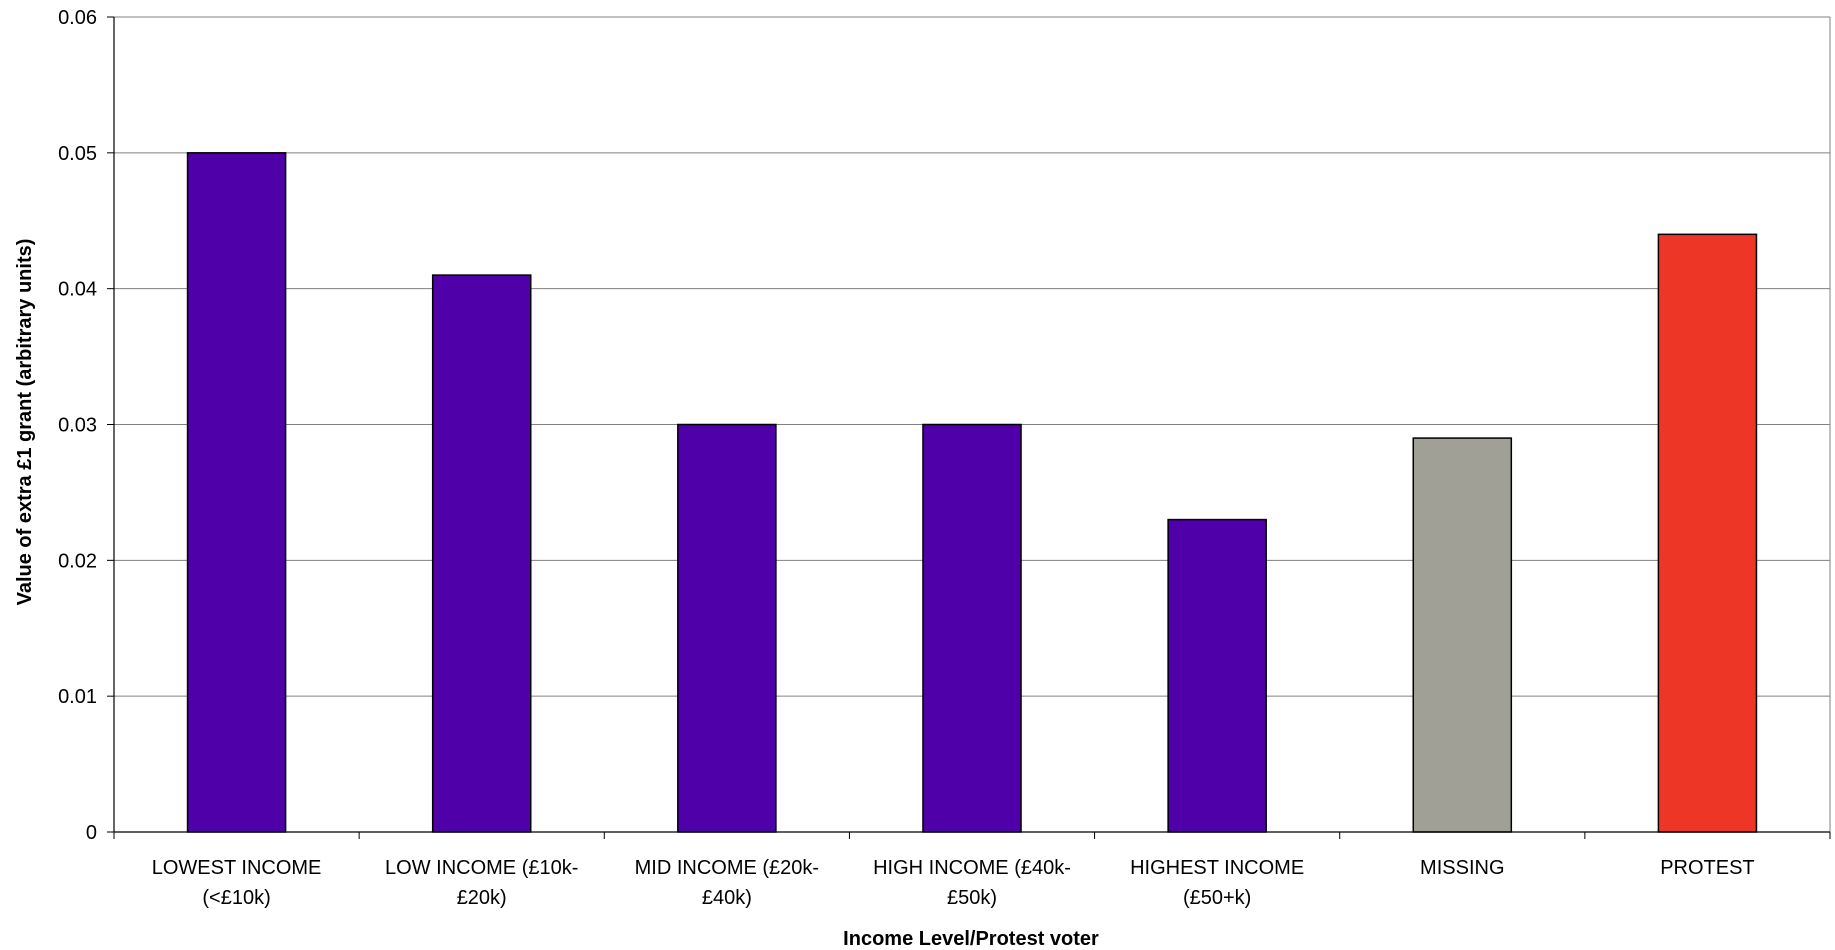  Describe the element at coordinates (1217, 883) in the screenshot. I see `x-tick-label: HIGHEST INCOME (£50+k)` at that location.